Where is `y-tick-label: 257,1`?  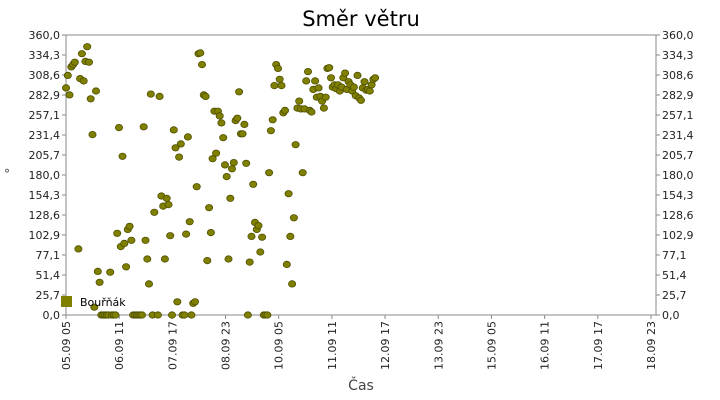
y-tick-label: 257,1 is located at coordinates (45, 115).